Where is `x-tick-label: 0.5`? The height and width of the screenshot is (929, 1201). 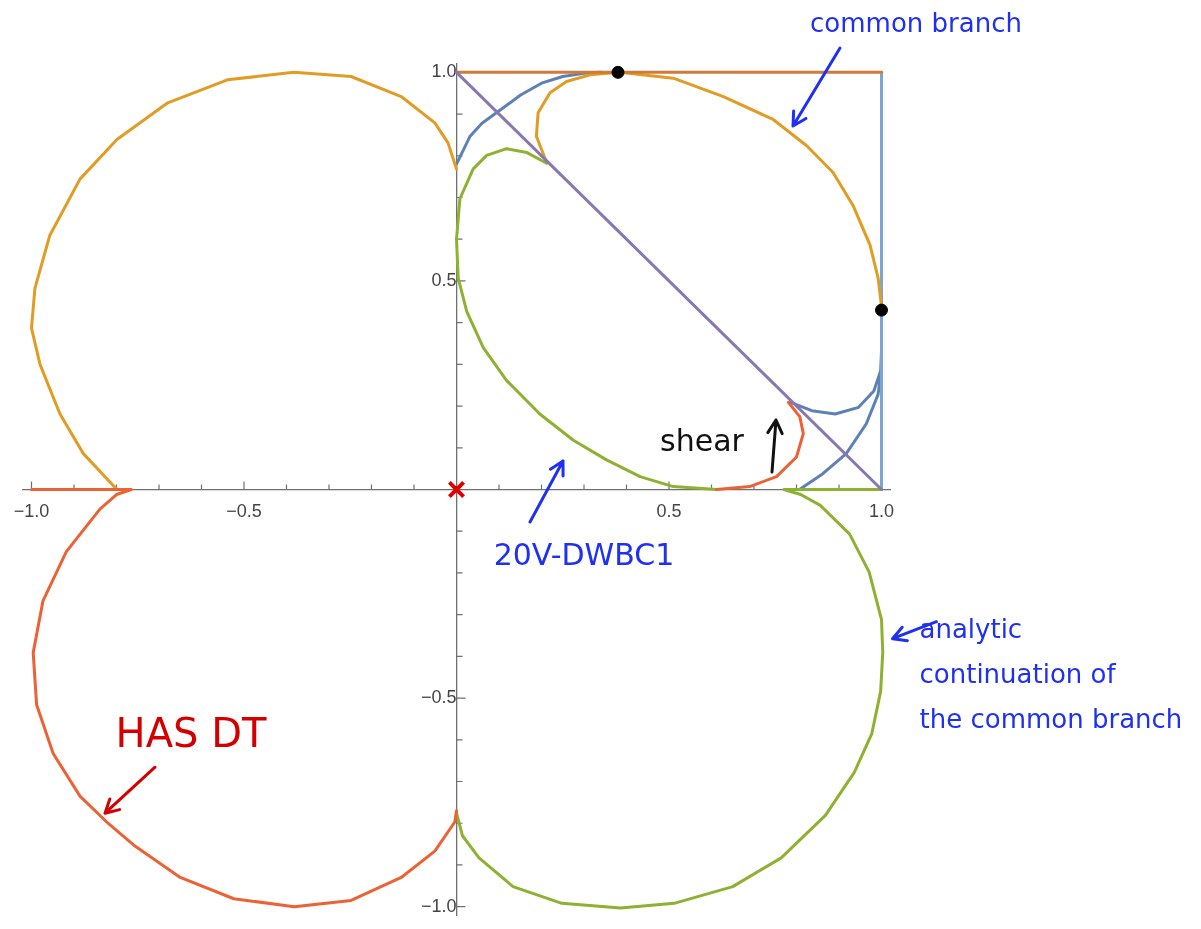 x-tick-label: 0.5 is located at coordinates (669, 511).